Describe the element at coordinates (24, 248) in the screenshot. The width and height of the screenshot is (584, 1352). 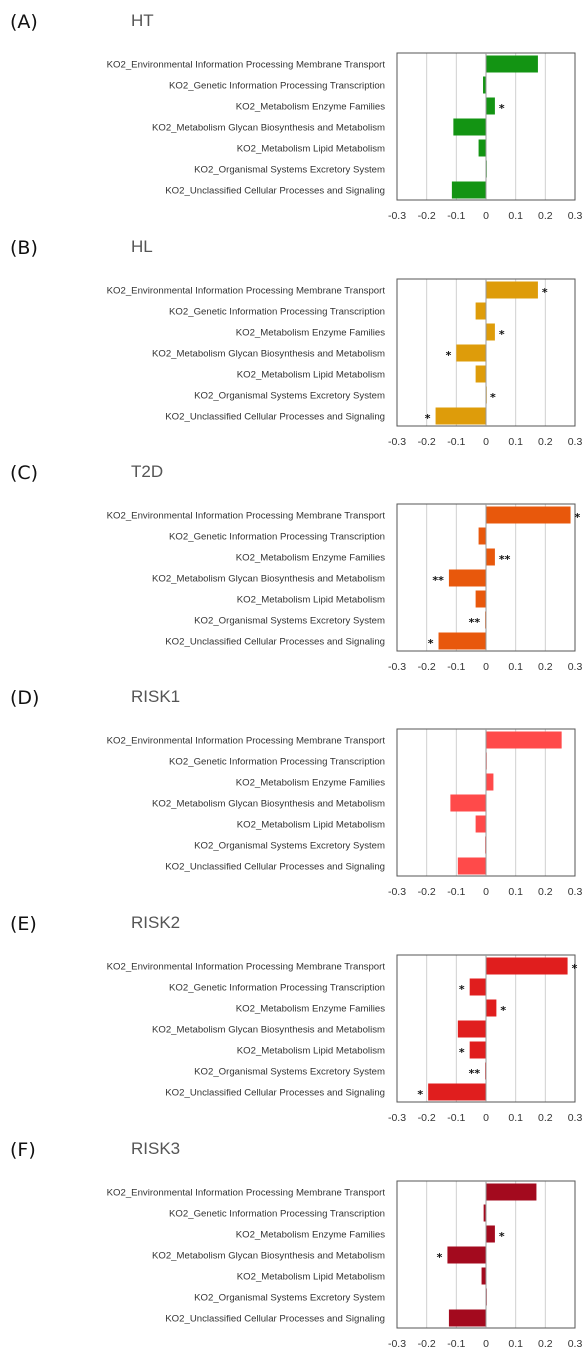
I see `panel-letter: (B)` at that location.